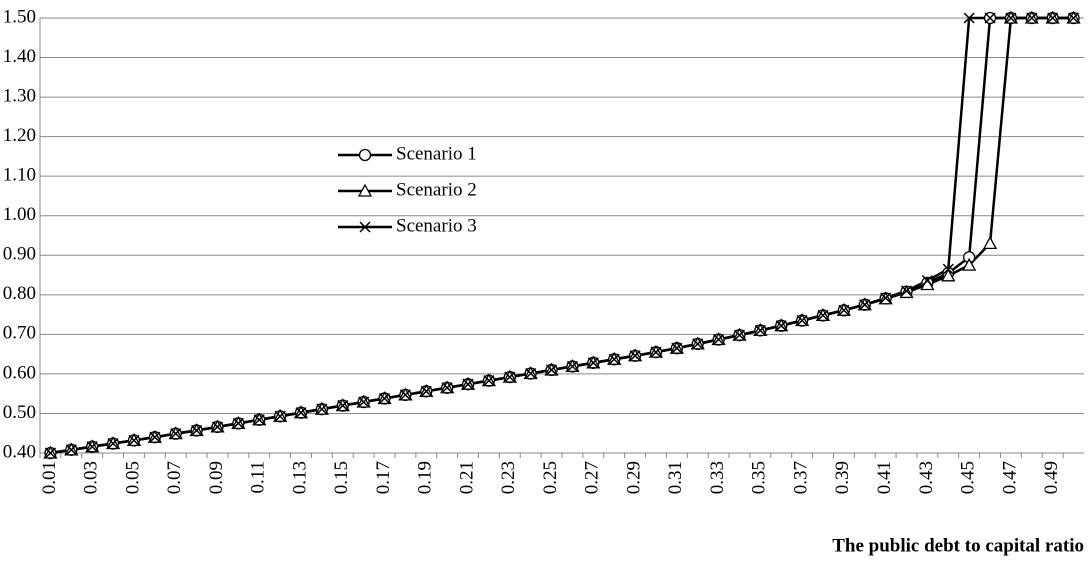  What do you see at coordinates (1051, 477) in the screenshot?
I see `x-tick-label: 0.49` at bounding box center [1051, 477].